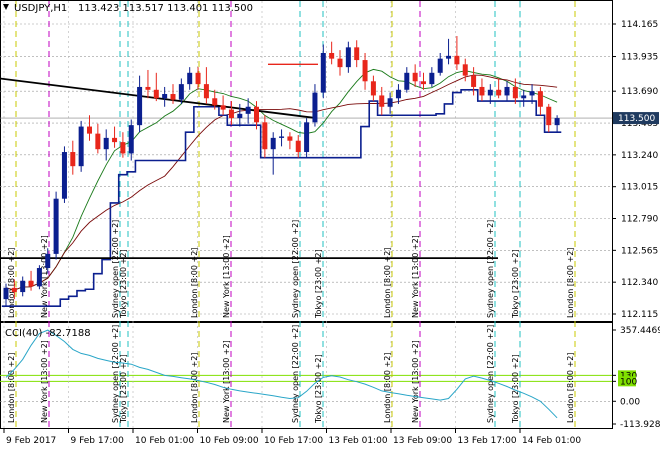  I want to click on time-tick-label: 10 Feb 17:00, so click(293, 441).